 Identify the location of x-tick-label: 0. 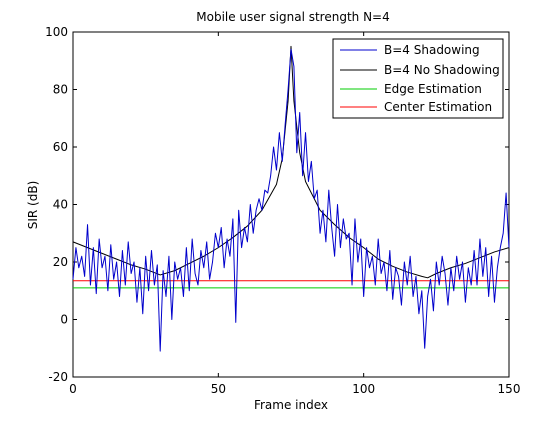
(73, 389).